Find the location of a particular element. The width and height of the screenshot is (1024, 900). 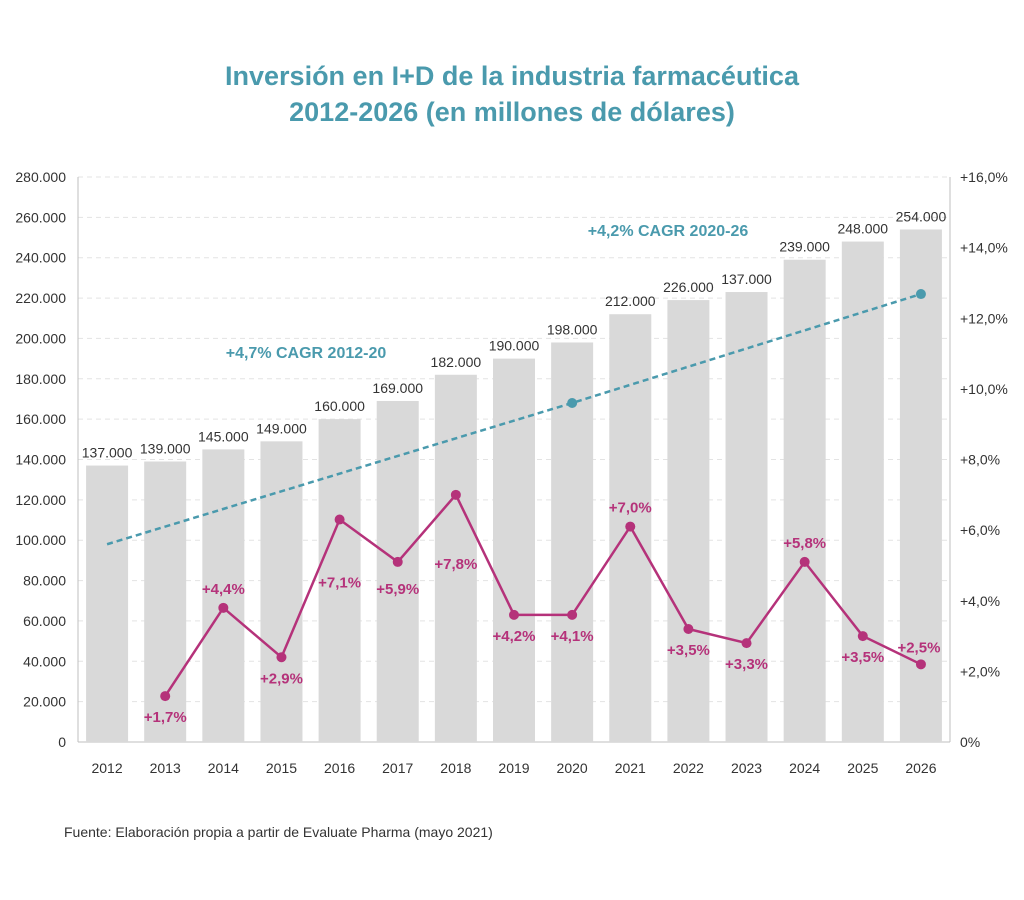

y-right-tick-label: +8,0% is located at coordinates (980, 460).